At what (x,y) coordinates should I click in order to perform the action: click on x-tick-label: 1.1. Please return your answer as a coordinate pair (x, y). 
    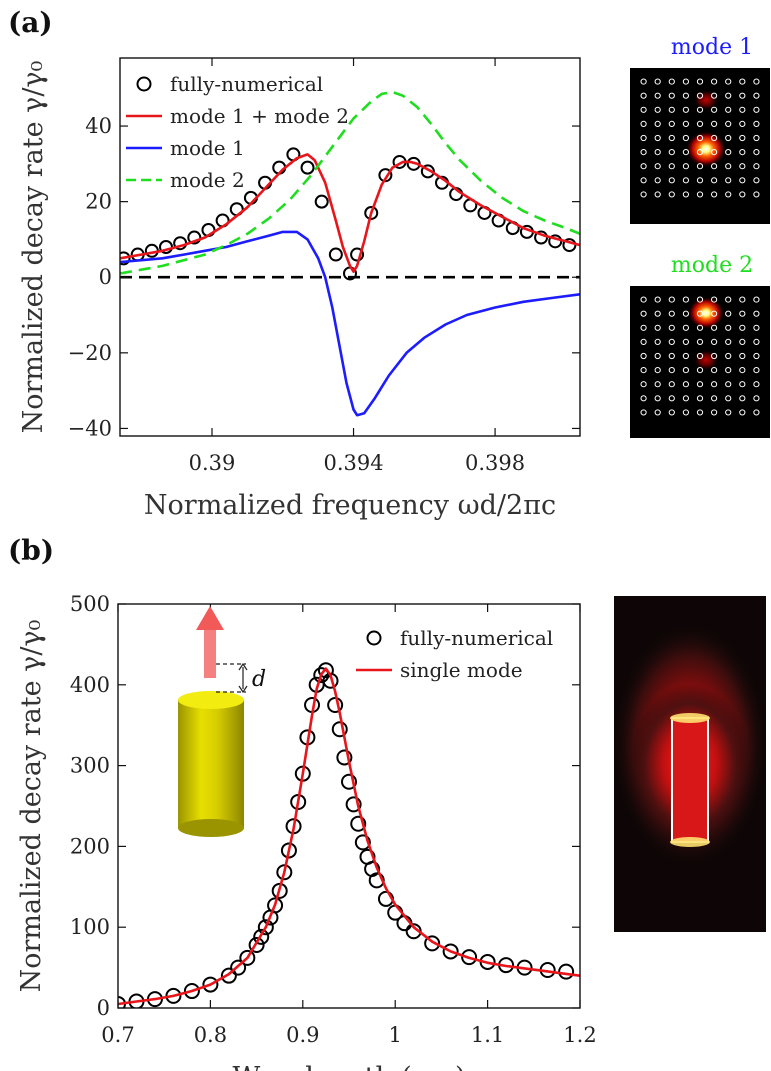
    Looking at the image, I should click on (487, 1035).